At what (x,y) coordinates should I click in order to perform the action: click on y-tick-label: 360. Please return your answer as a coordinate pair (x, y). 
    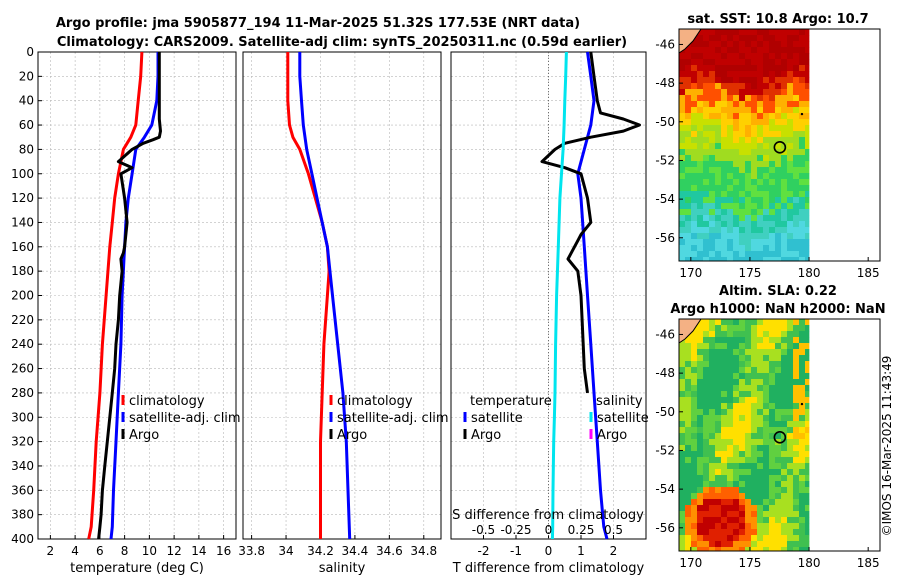
    Looking at the image, I should click on (22, 490).